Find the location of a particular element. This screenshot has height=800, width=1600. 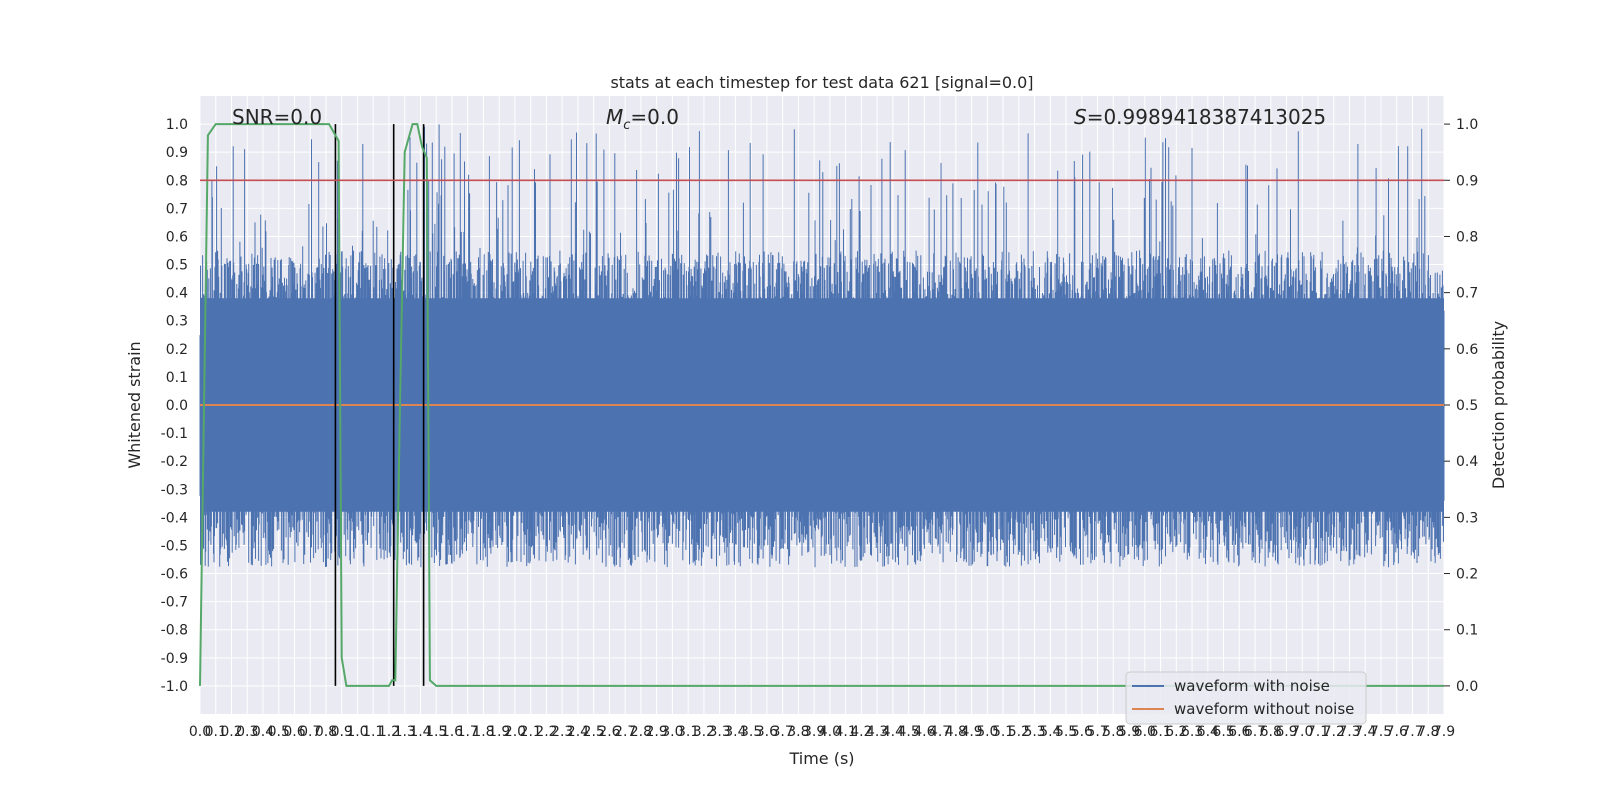

legend-label-clean: waveform without noise is located at coordinates (1264, 709).